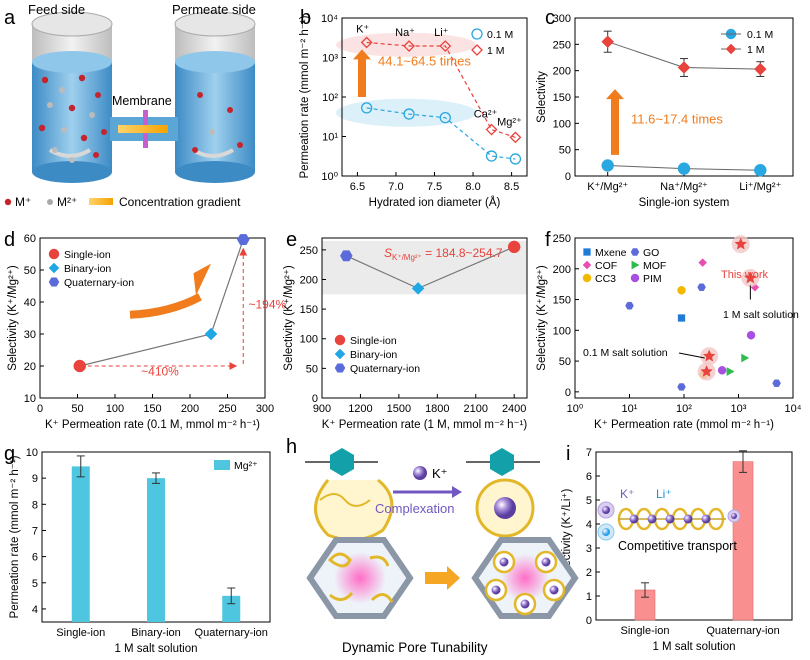 Image resolution: width=810 pixels, height=660 pixels. Describe the element at coordinates (330, 98) in the screenshot. I see `y-tick-label: 10²` at that location.